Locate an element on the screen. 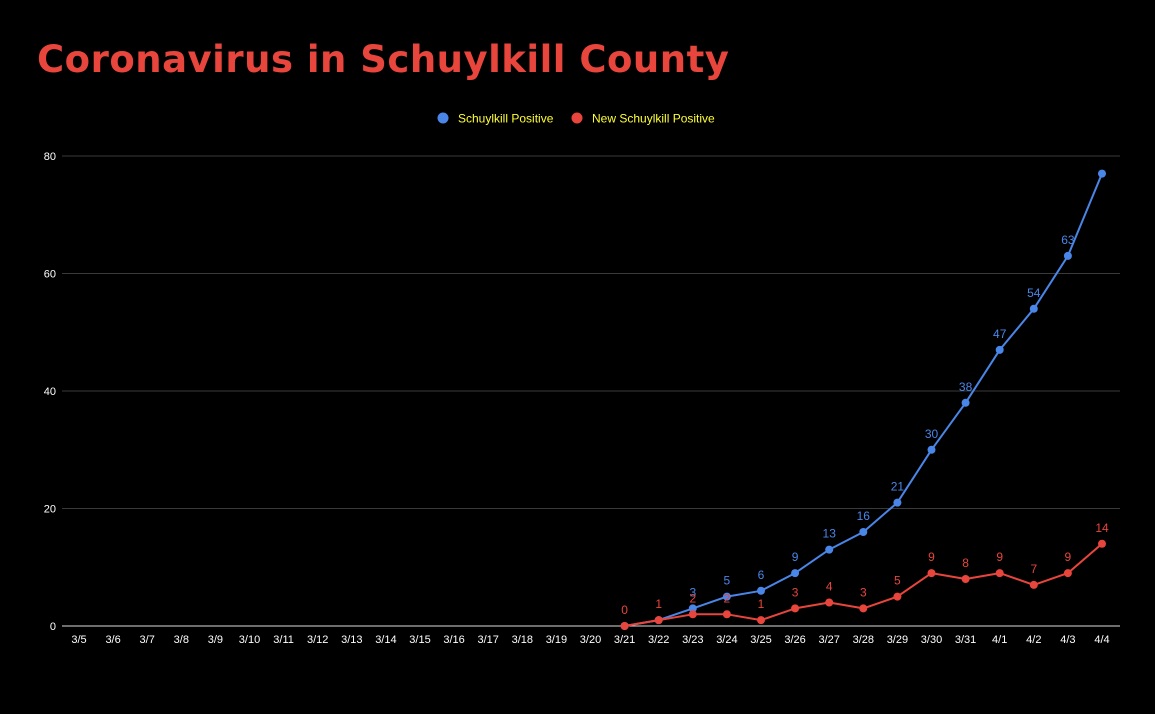  x-tick-label: 3/7 is located at coordinates (147, 640).